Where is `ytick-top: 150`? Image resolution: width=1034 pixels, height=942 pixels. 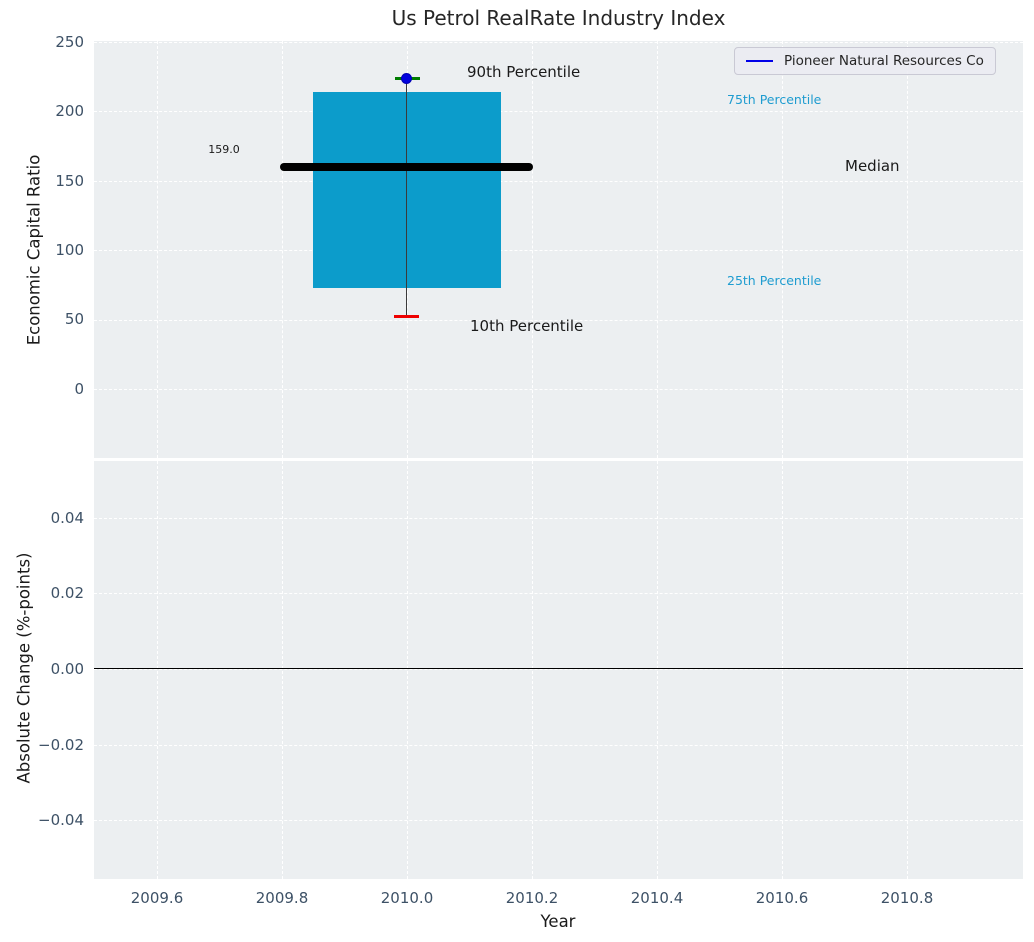
ytick-top: 150 is located at coordinates (69, 181).